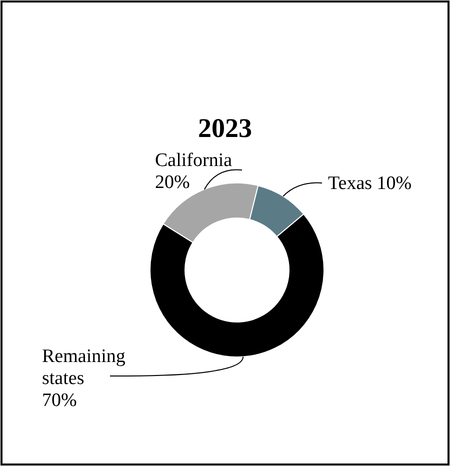 This screenshot has width=450, height=466. Describe the element at coordinates (225, 128) in the screenshot. I see `chart-title: 2023` at that location.